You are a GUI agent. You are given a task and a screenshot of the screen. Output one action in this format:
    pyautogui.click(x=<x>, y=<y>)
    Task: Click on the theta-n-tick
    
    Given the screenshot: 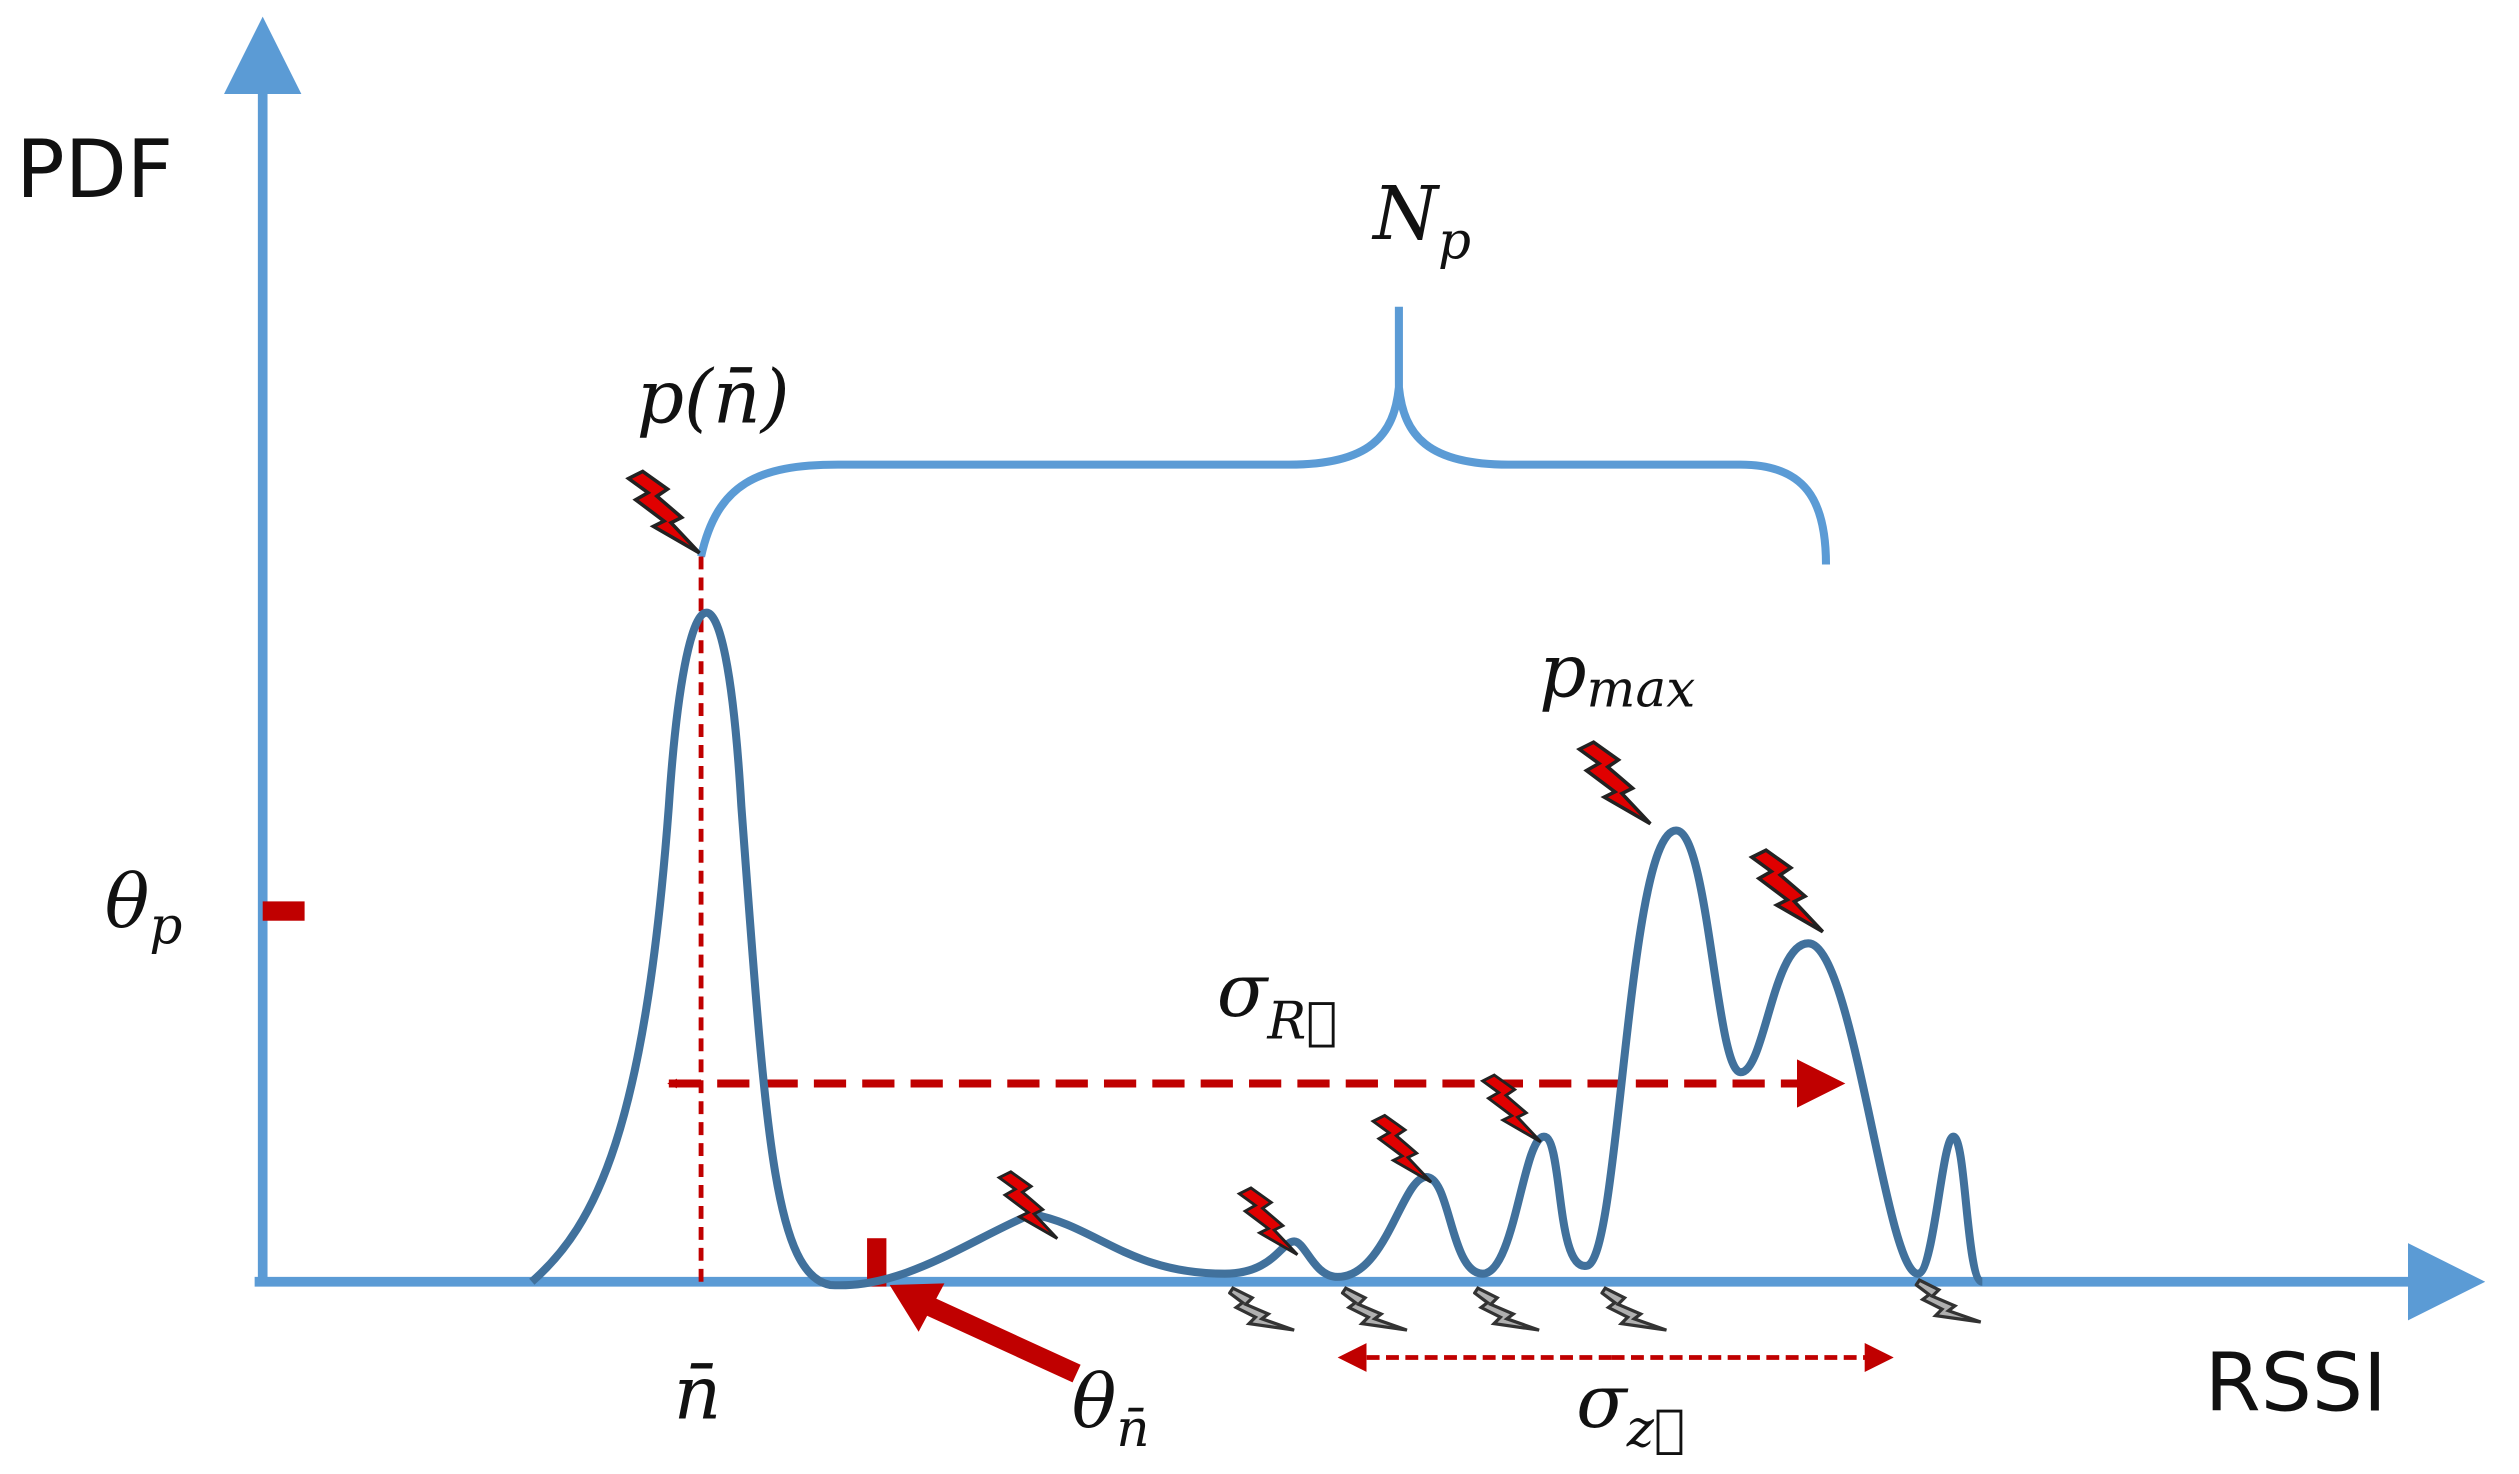 What is the action you would take?
    pyautogui.click(x=877, y=1262)
    